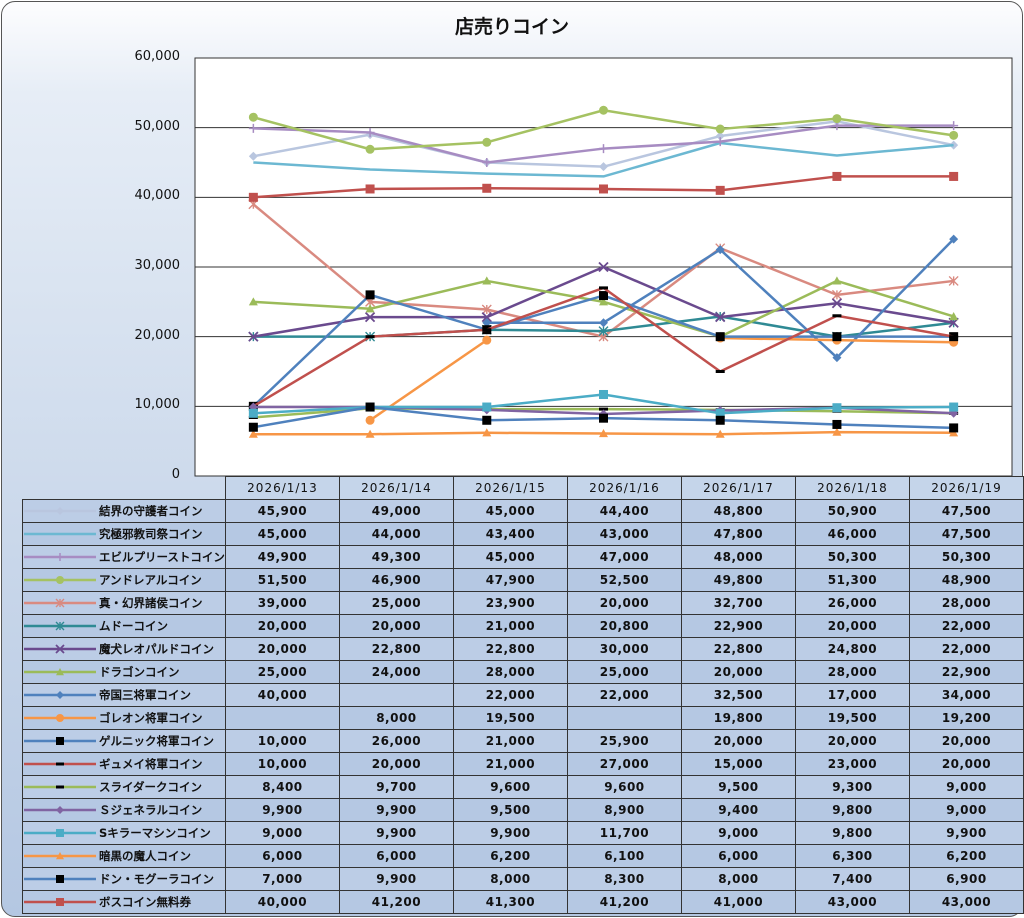 The height and width of the screenshot is (918, 1024). I want to click on legend-label: 結界の守護者コイン, so click(151, 510).